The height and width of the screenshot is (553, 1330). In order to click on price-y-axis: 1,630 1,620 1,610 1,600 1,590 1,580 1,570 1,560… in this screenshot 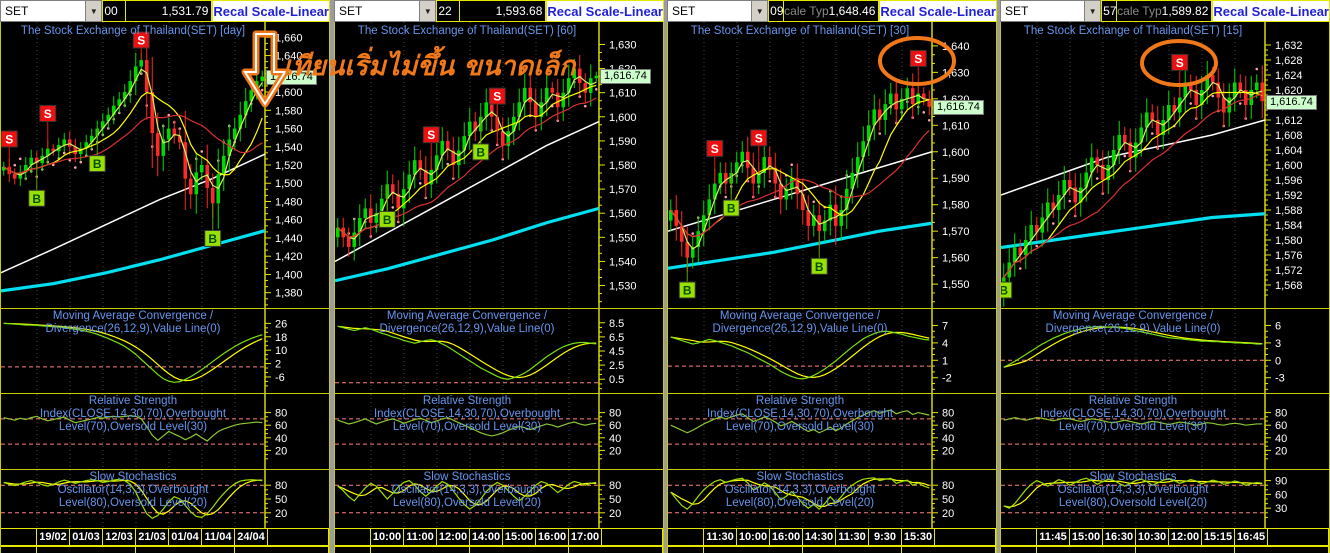, I will do `click(618, 171)`.